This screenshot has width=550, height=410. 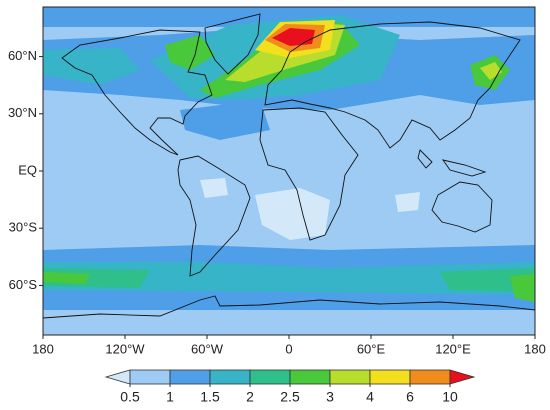 I want to click on y-tick-label: 60°S, so click(x=23, y=284).